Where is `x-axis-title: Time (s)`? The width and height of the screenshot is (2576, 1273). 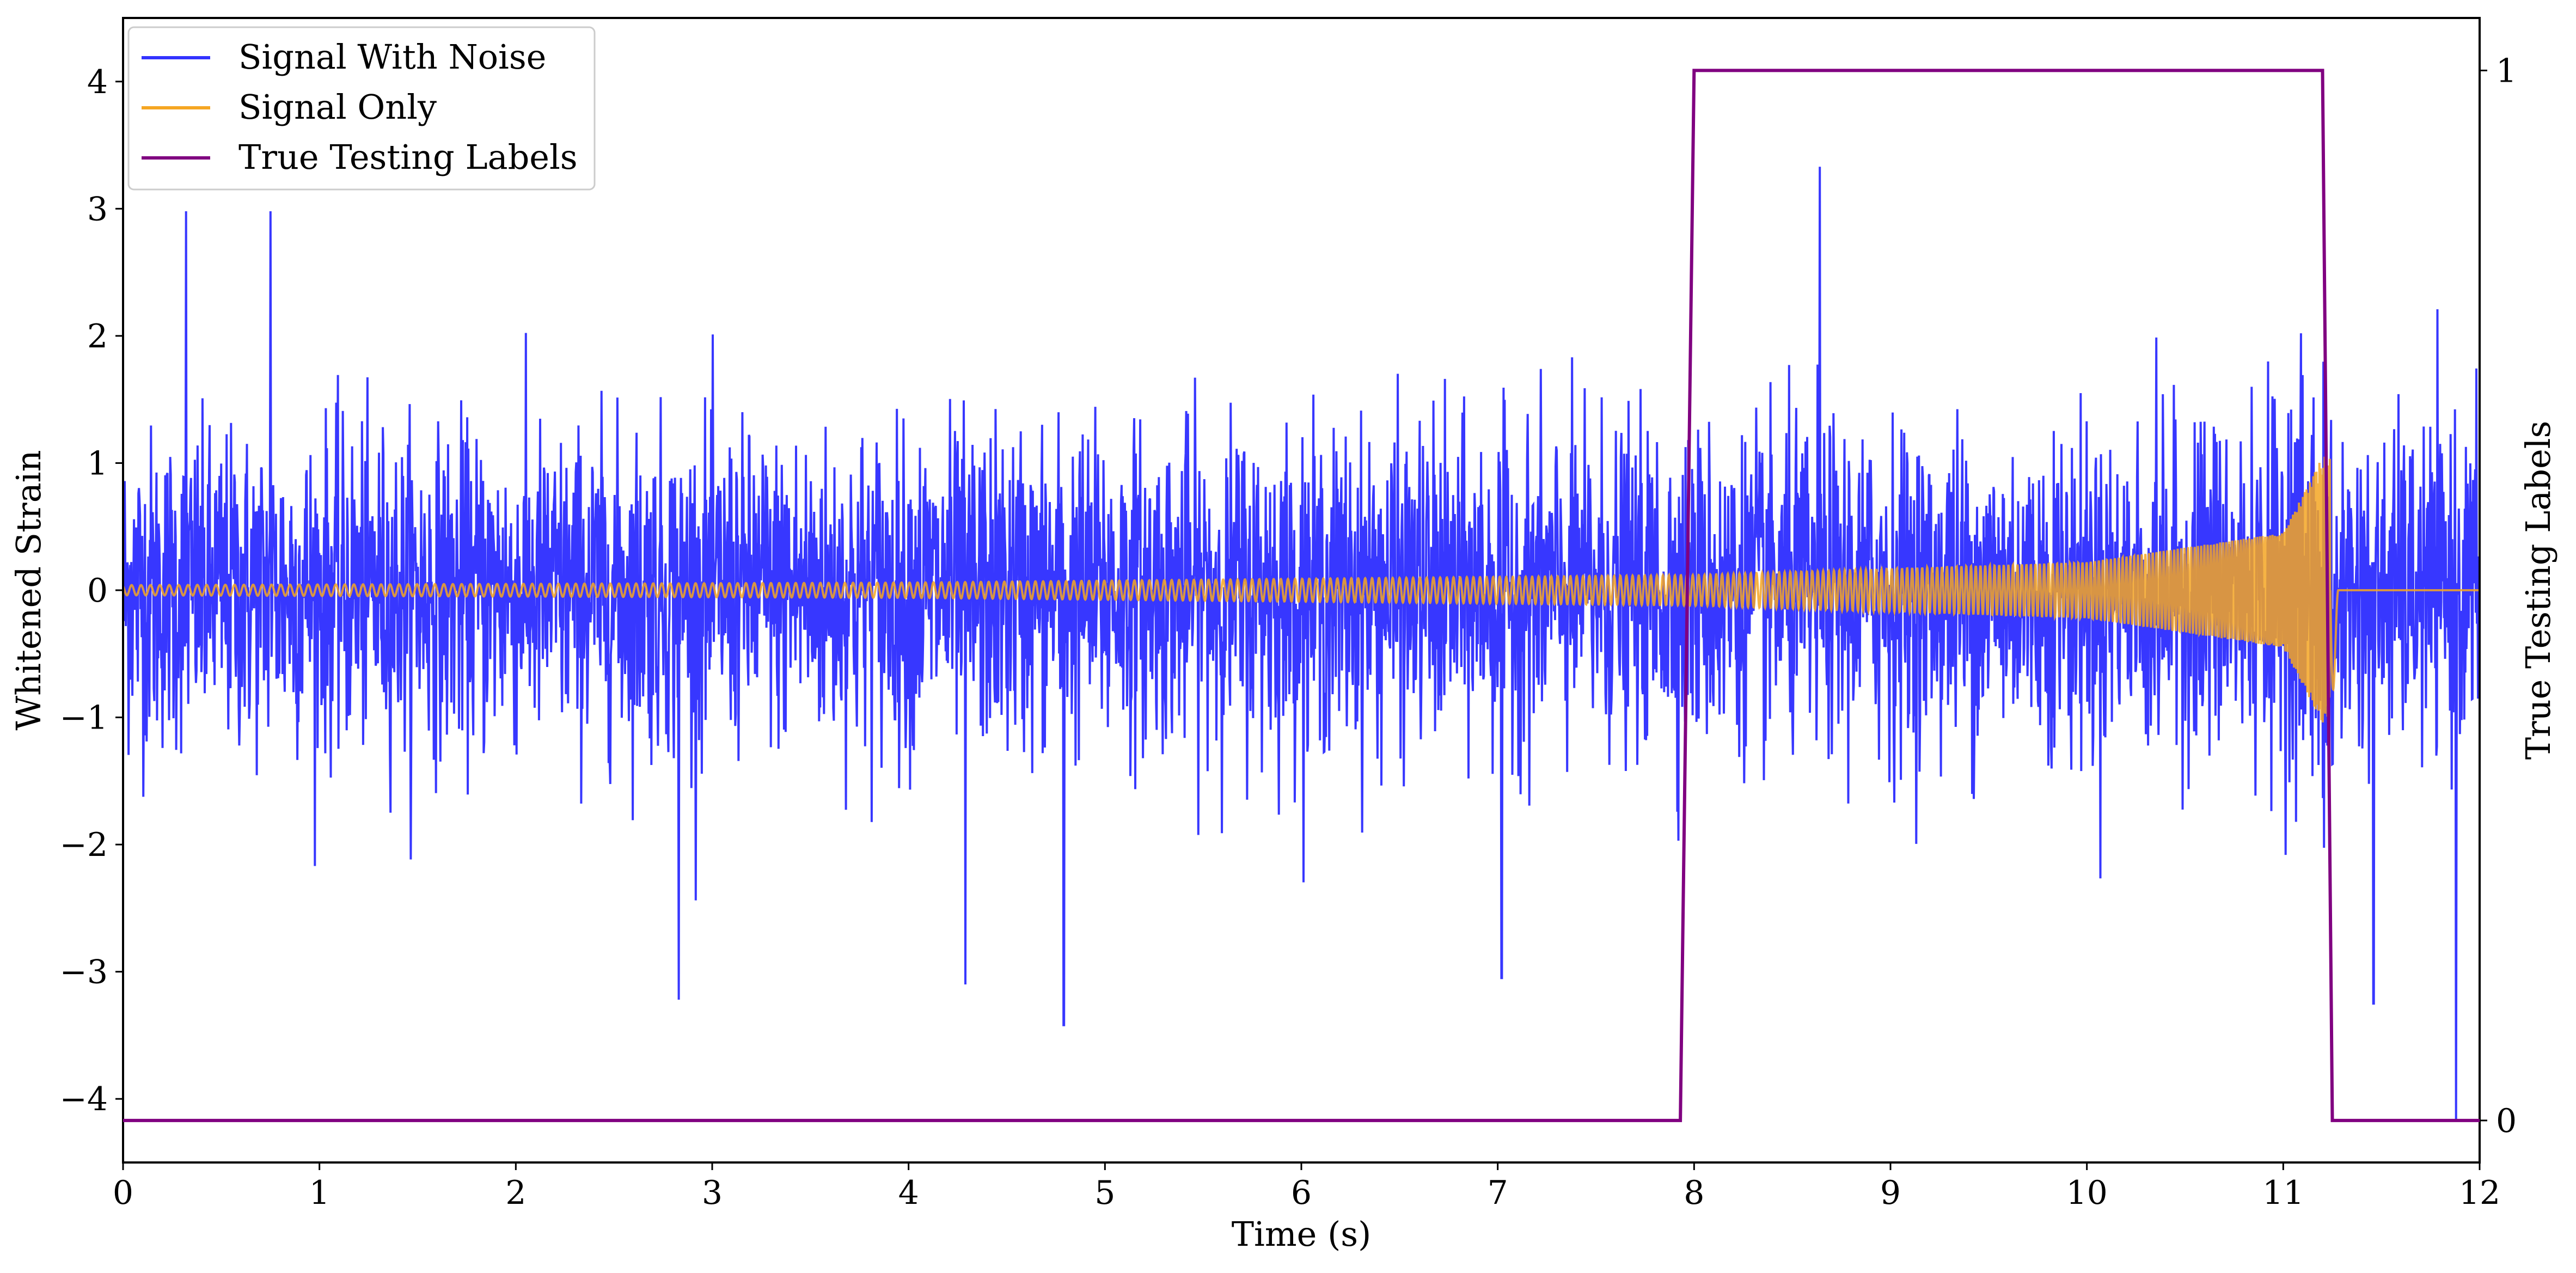
x-axis-title: Time (s) is located at coordinates (1302, 1234).